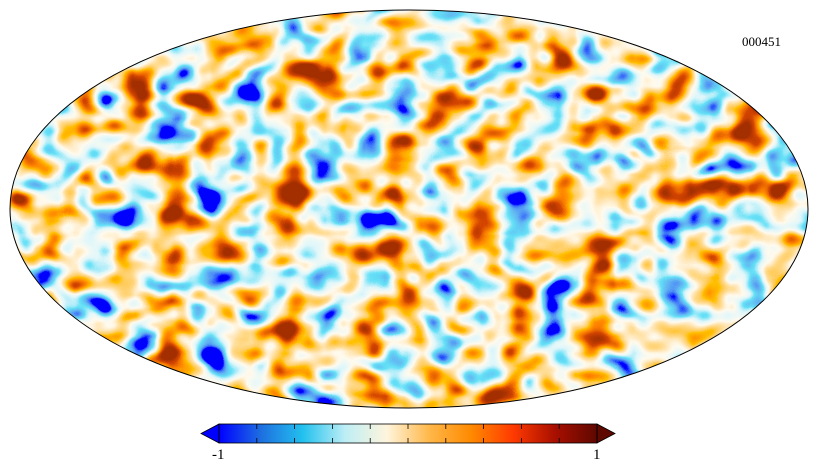 This screenshot has width=817, height=474. I want to click on colorbar-under-arrow, so click(210, 433).